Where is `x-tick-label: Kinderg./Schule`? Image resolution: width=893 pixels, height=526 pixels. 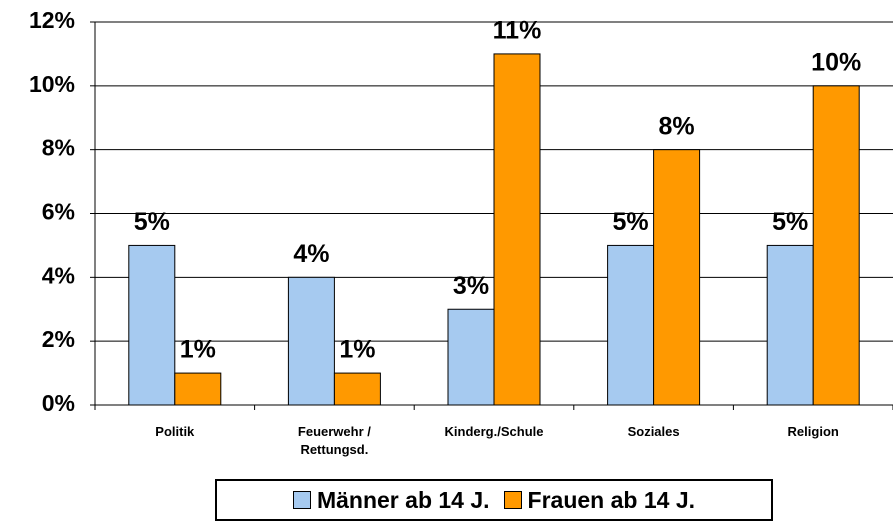
x-tick-label: Kinderg./Schule is located at coordinates (494, 431).